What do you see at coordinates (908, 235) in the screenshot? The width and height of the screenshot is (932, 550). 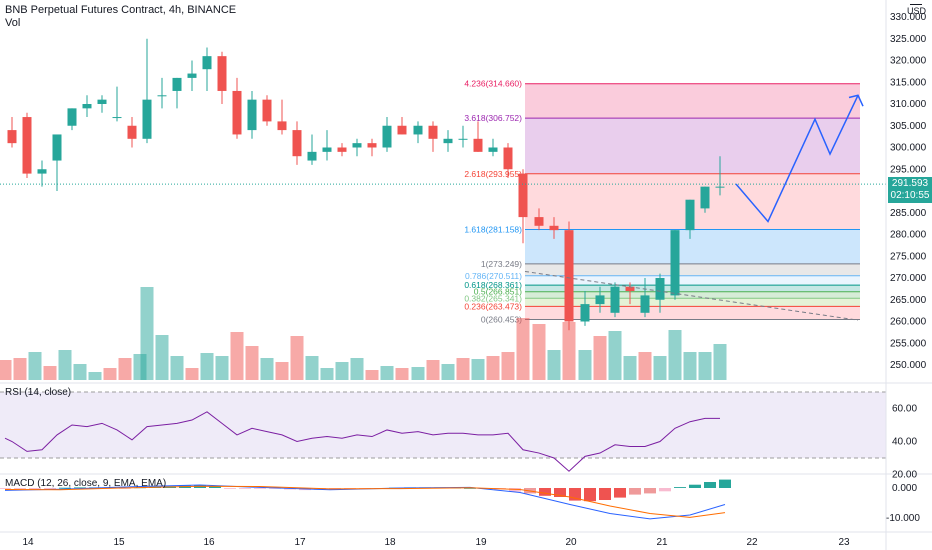 I see `price-tick-label: 280.000` at bounding box center [908, 235].